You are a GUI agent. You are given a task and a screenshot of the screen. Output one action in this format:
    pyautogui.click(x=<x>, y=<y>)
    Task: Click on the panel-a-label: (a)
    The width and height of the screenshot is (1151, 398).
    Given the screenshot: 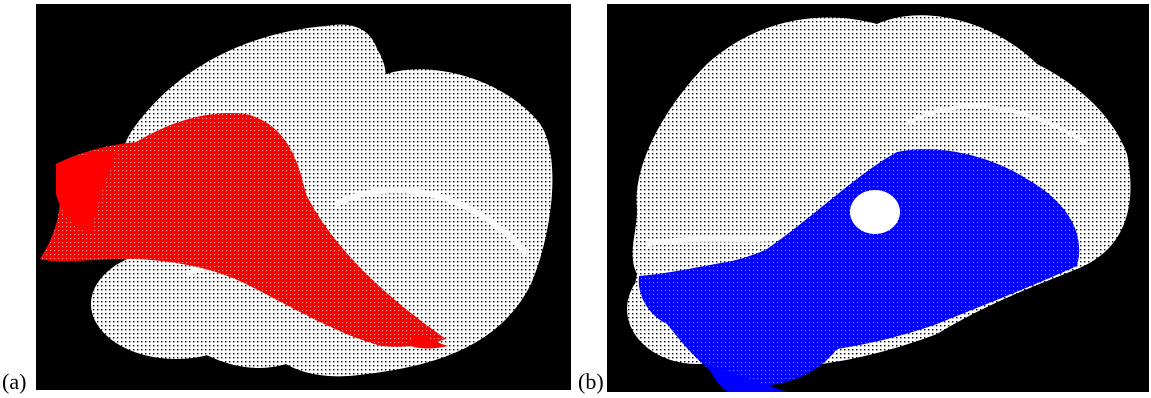 What is the action you would take?
    pyautogui.click(x=14, y=381)
    